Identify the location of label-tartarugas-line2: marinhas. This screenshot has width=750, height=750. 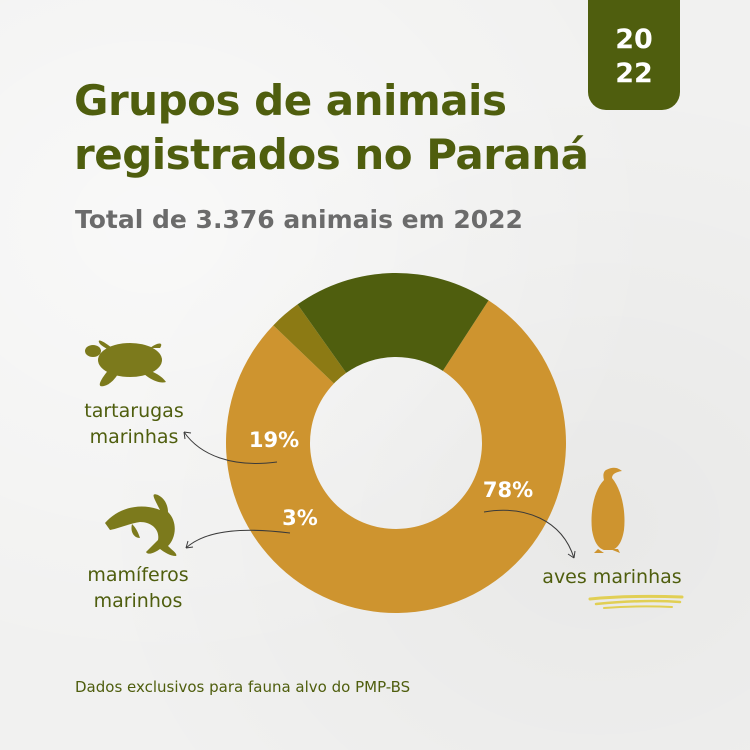
(134, 437).